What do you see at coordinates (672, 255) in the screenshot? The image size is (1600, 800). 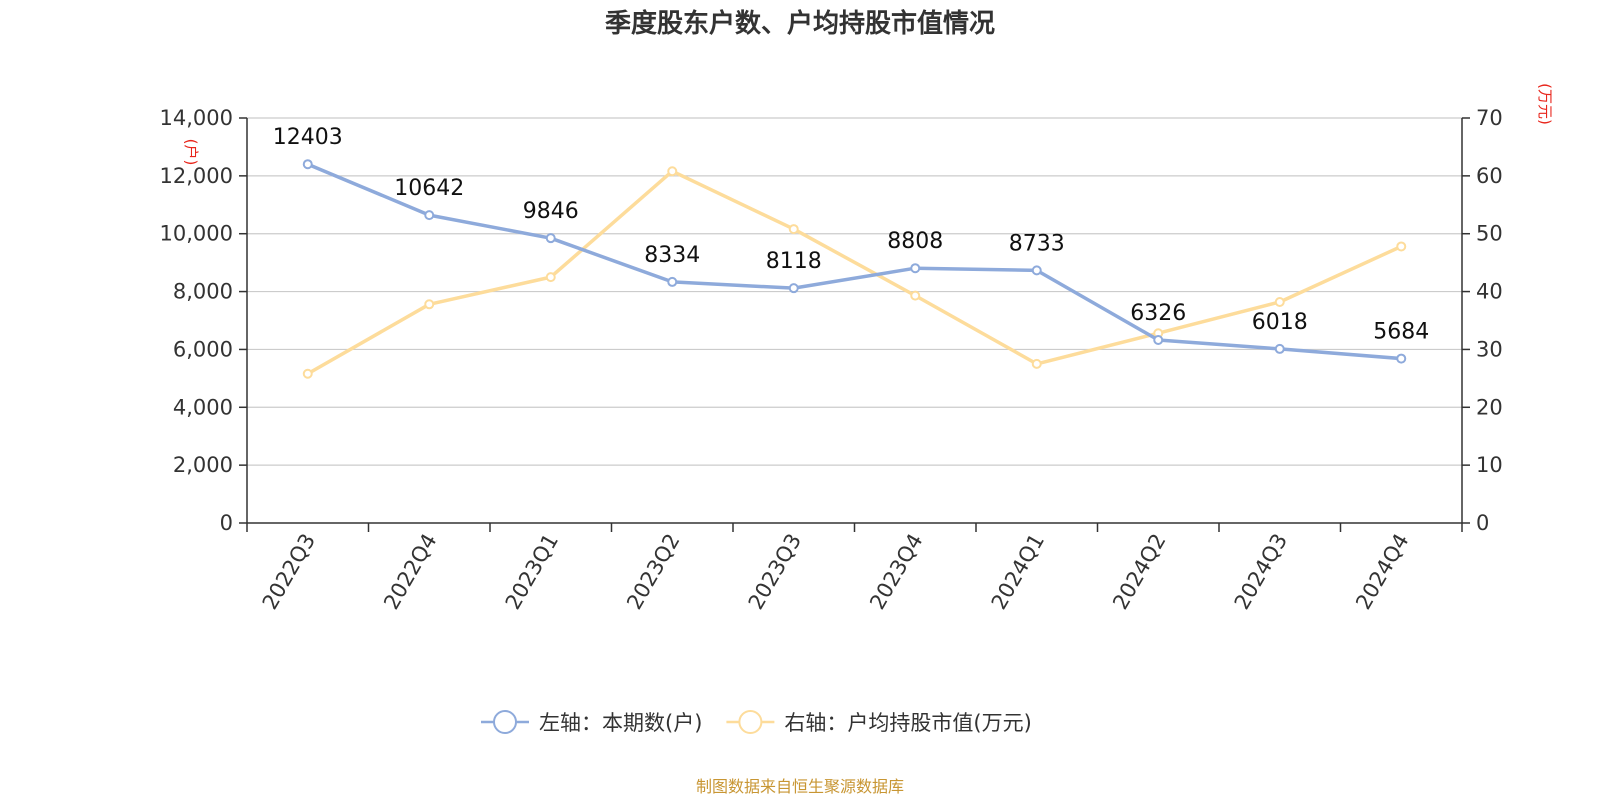 I see `data-label: 8334` at bounding box center [672, 255].